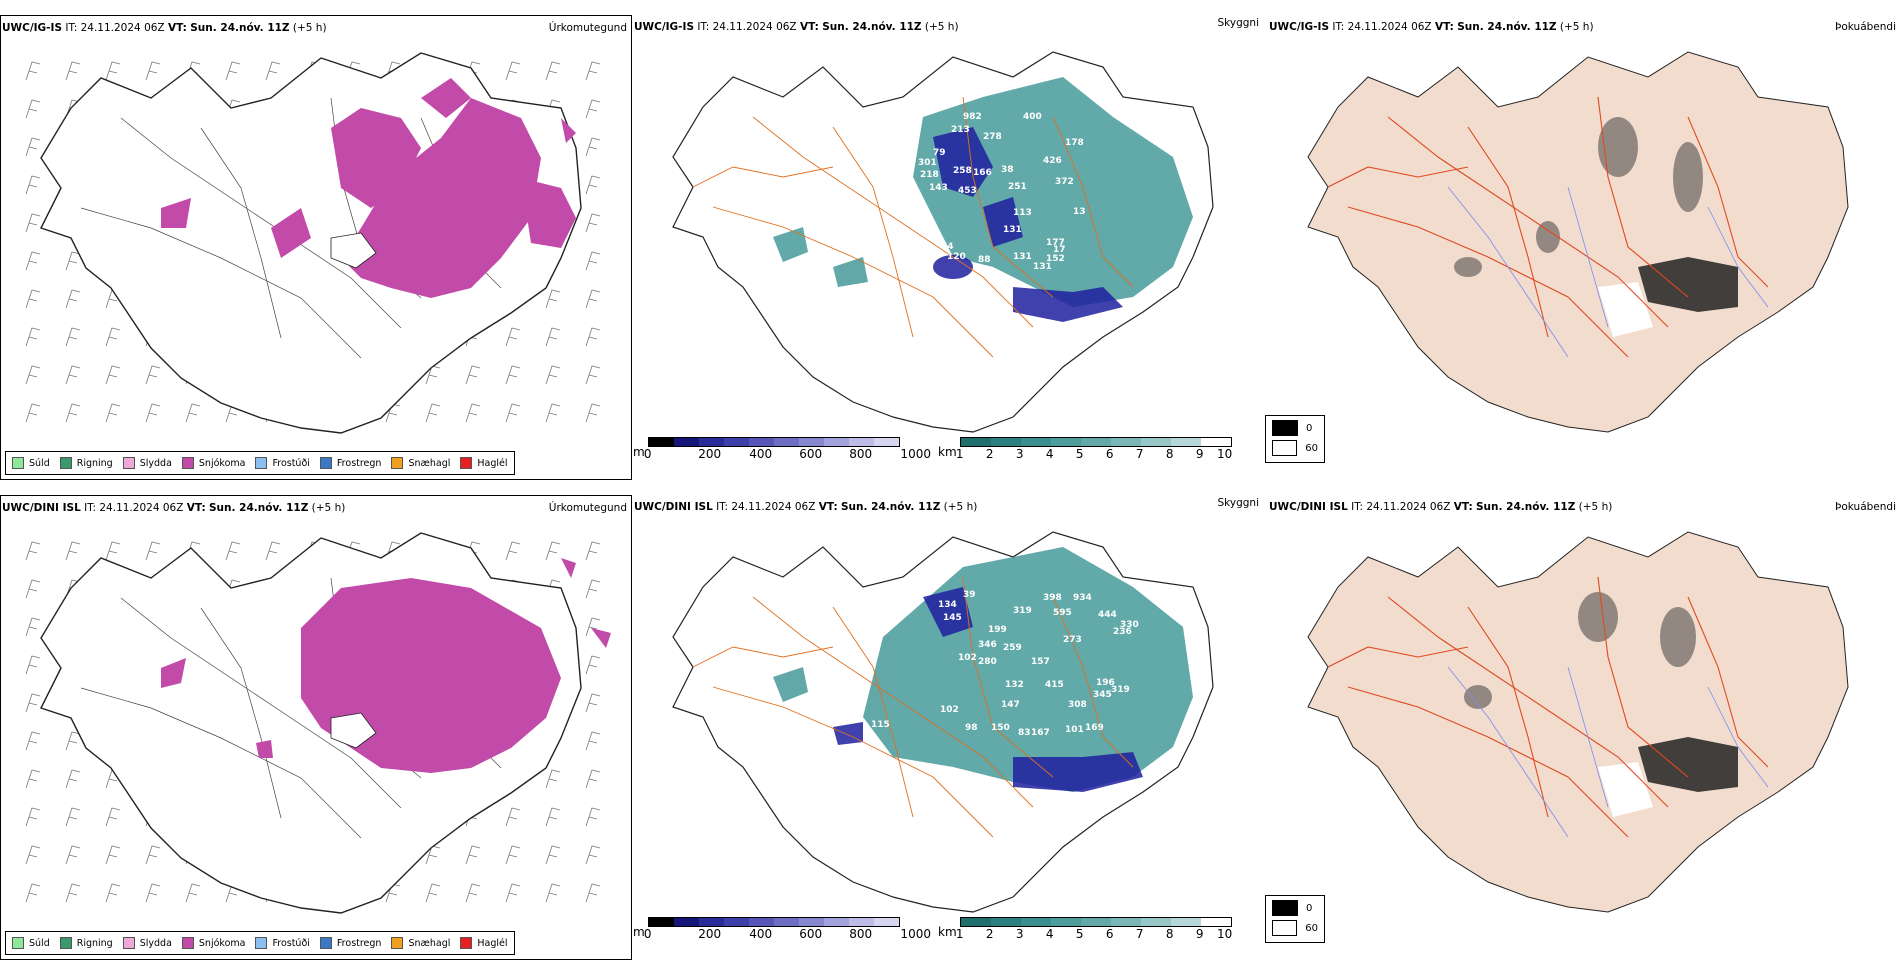 Image resolution: width=1900 pixels, height=960 pixels. I want to click on visibility-value: 169, so click(1094, 728).